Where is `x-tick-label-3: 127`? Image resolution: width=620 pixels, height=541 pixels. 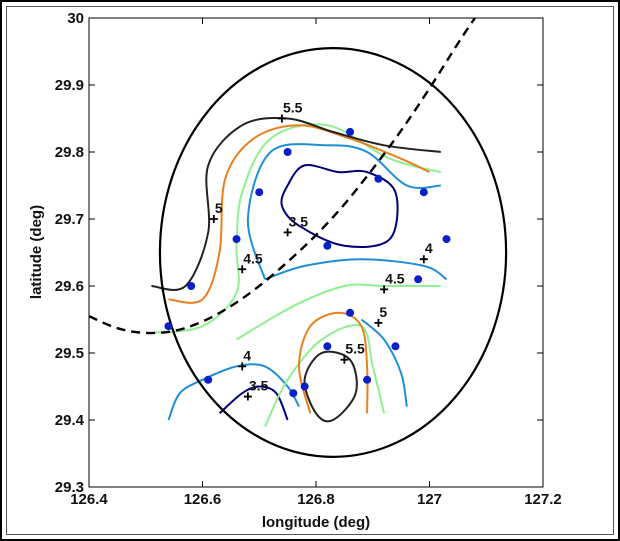
x-tick-label-3: 127 is located at coordinates (429, 499).